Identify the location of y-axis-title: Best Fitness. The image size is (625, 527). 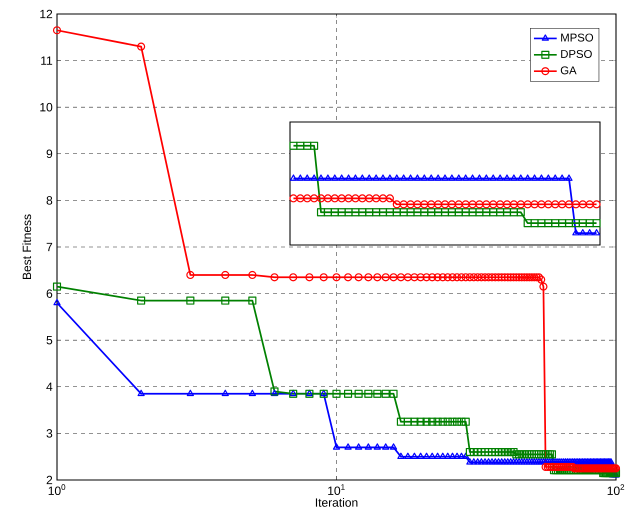
(27, 247).